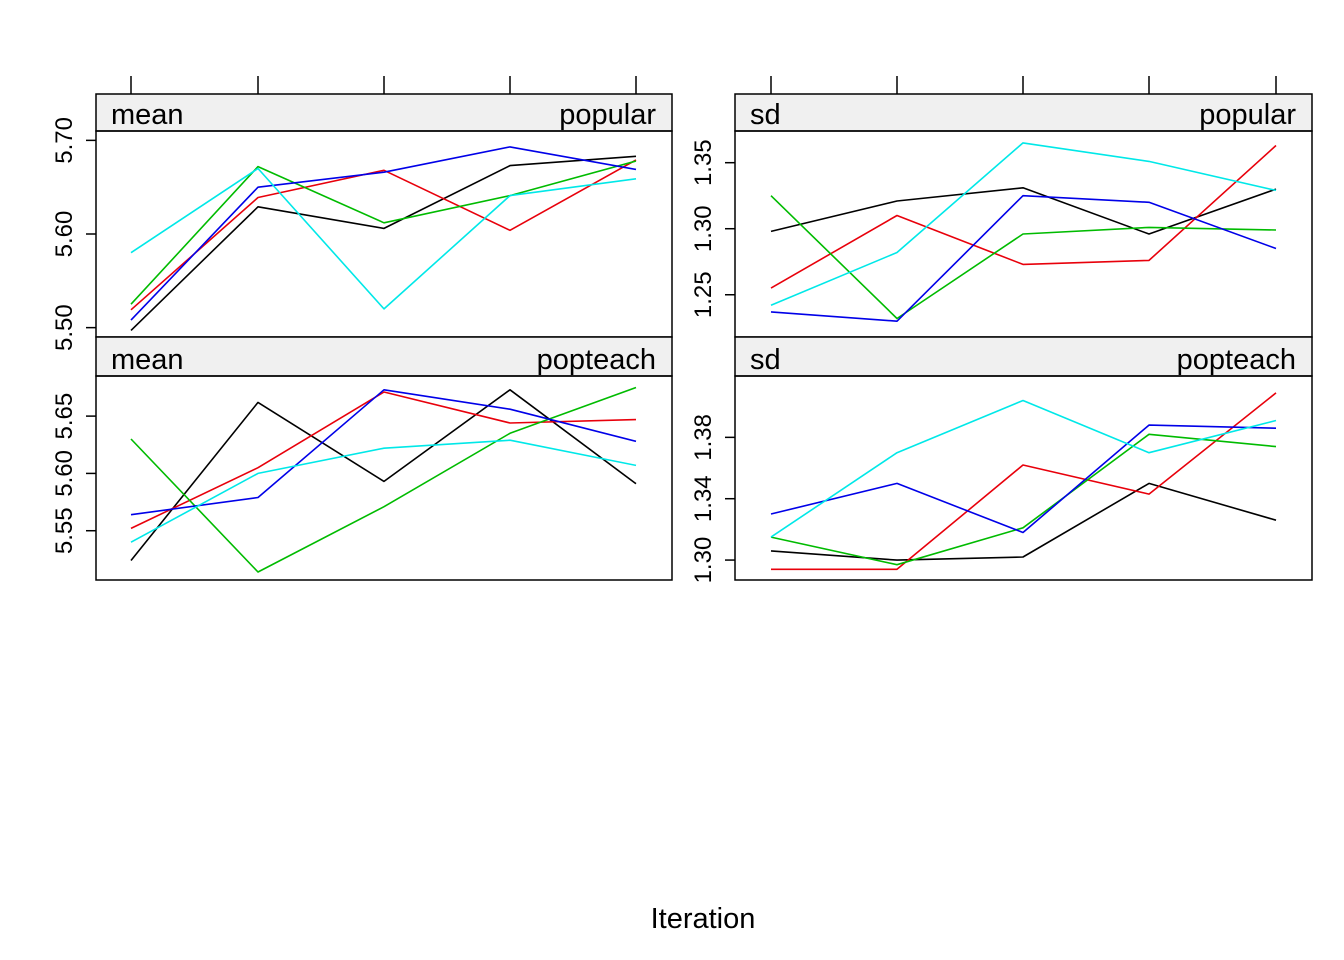  What do you see at coordinates (703, 162) in the screenshot?
I see `y-tick-label: 1.35` at bounding box center [703, 162].